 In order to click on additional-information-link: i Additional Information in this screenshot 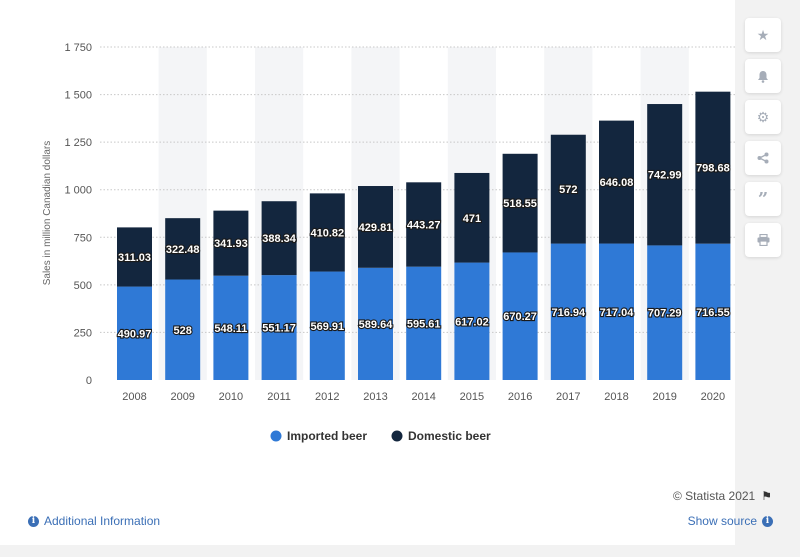, I will do `click(94, 521)`.